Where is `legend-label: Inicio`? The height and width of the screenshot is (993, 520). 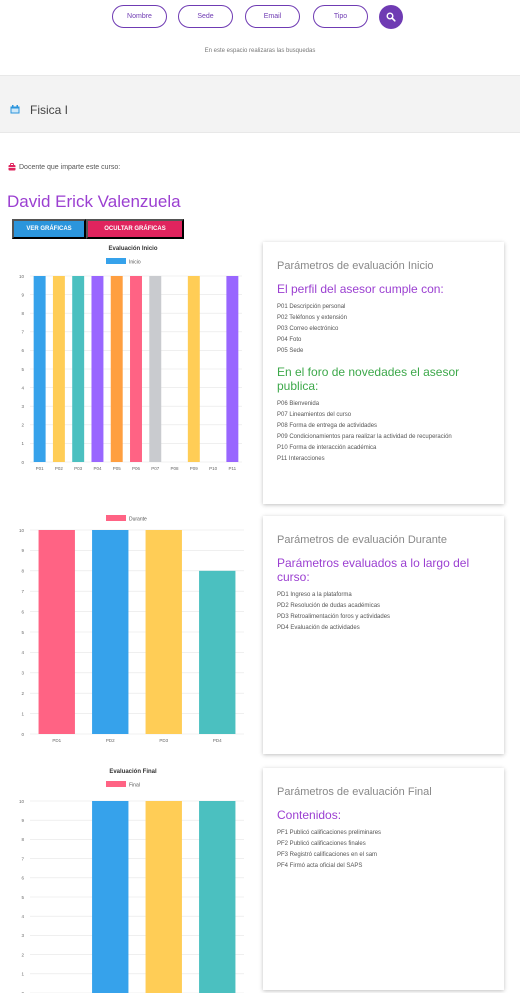
legend-label: Inicio is located at coordinates (135, 263).